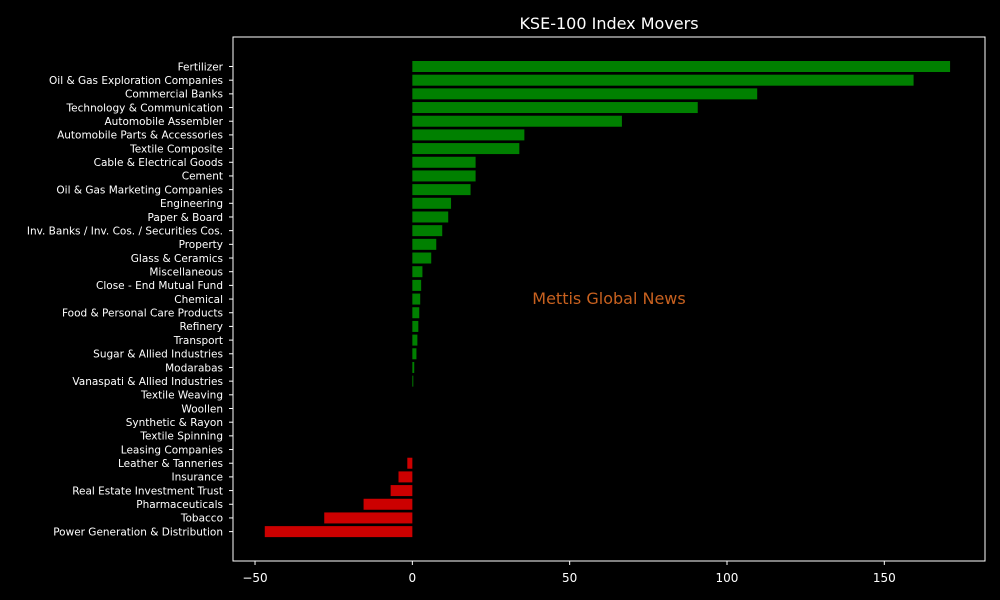 Image resolution: width=1000 pixels, height=600 pixels. Describe the element at coordinates (139, 190) in the screenshot. I see `category-label: Oil & Gas Marketing Companies` at that location.